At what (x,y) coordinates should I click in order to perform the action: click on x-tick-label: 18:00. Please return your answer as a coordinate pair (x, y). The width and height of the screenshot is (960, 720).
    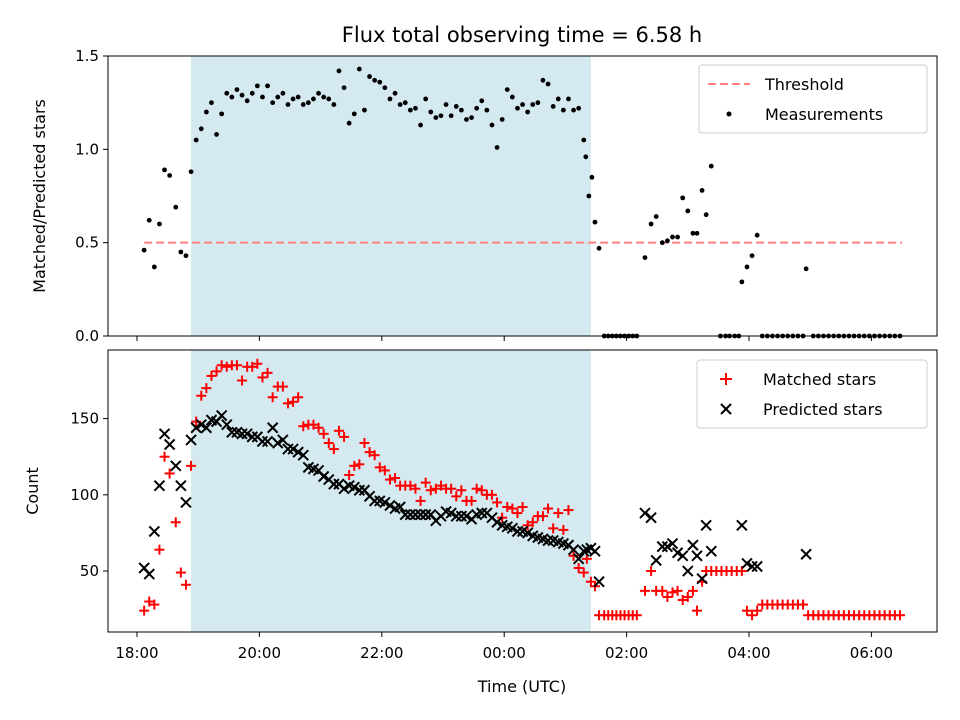
    Looking at the image, I should click on (136, 653).